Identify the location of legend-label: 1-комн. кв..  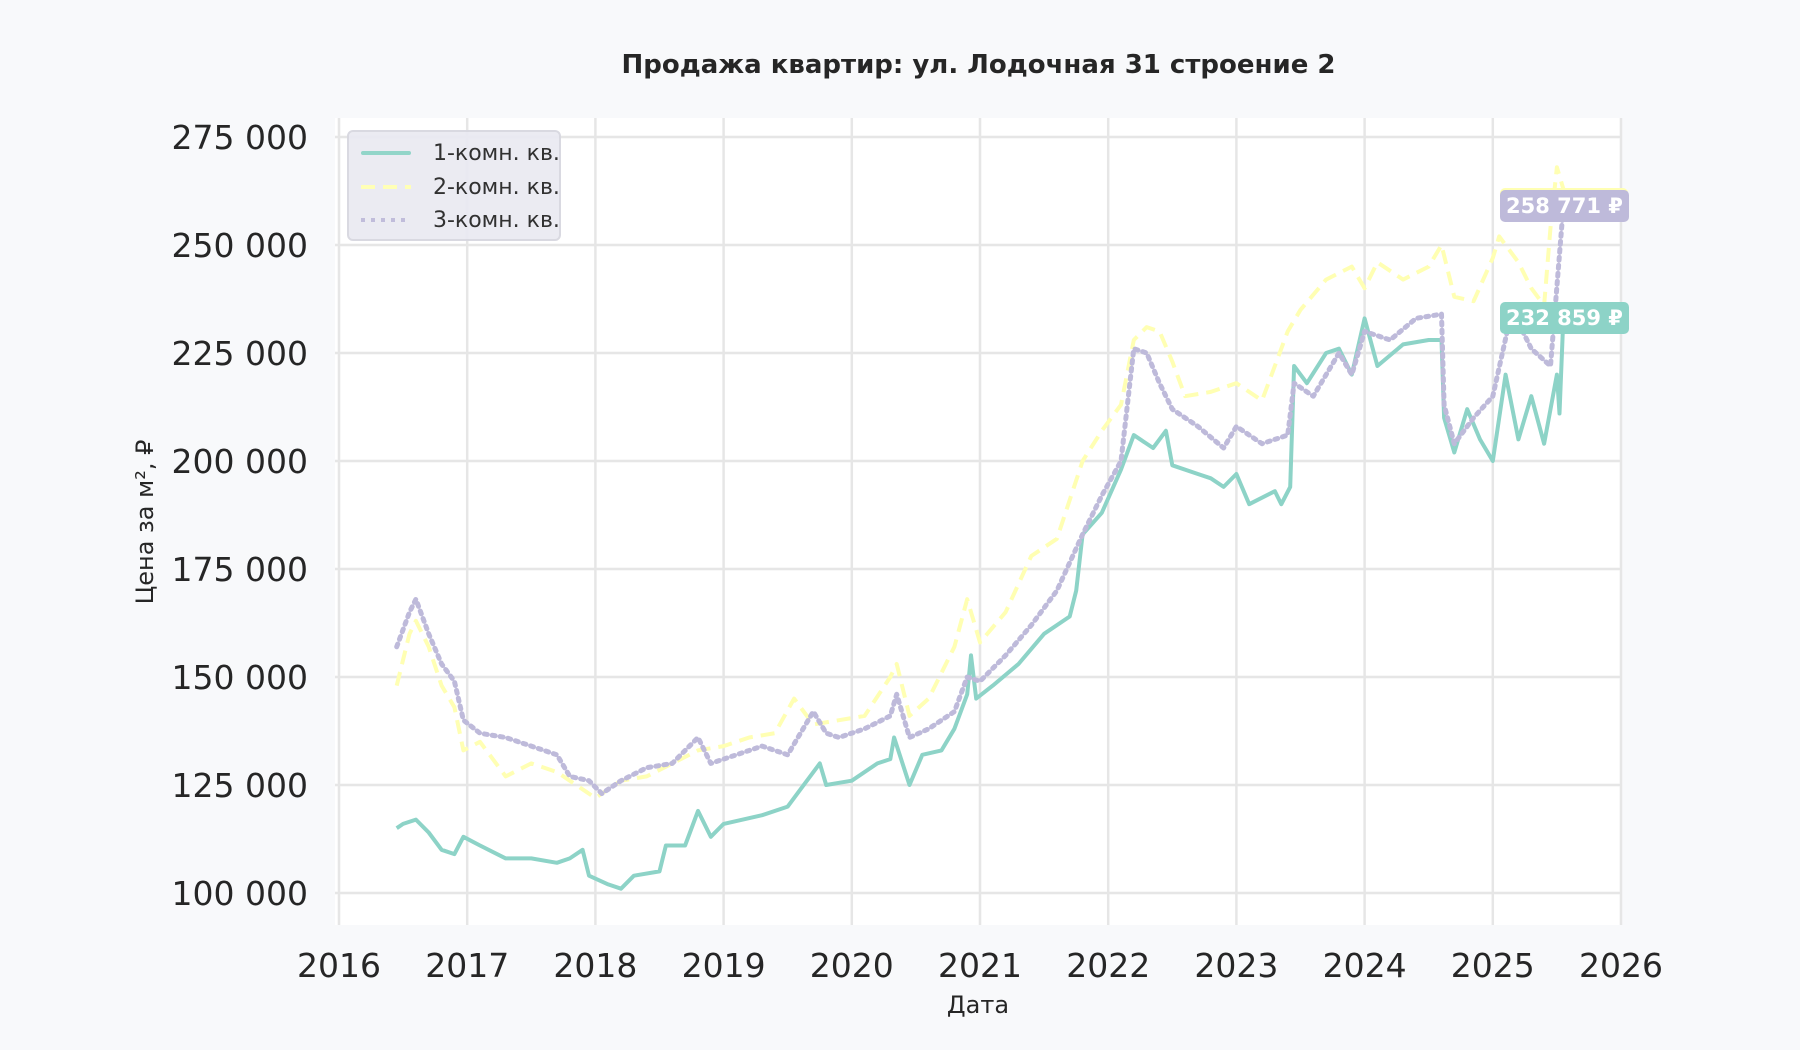
(496, 153).